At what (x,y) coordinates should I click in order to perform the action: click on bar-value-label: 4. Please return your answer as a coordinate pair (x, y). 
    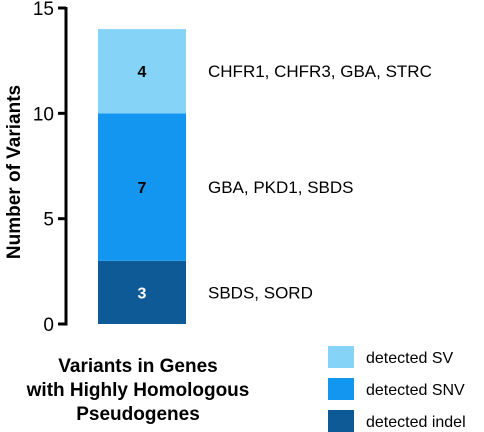
    Looking at the image, I should click on (142, 72).